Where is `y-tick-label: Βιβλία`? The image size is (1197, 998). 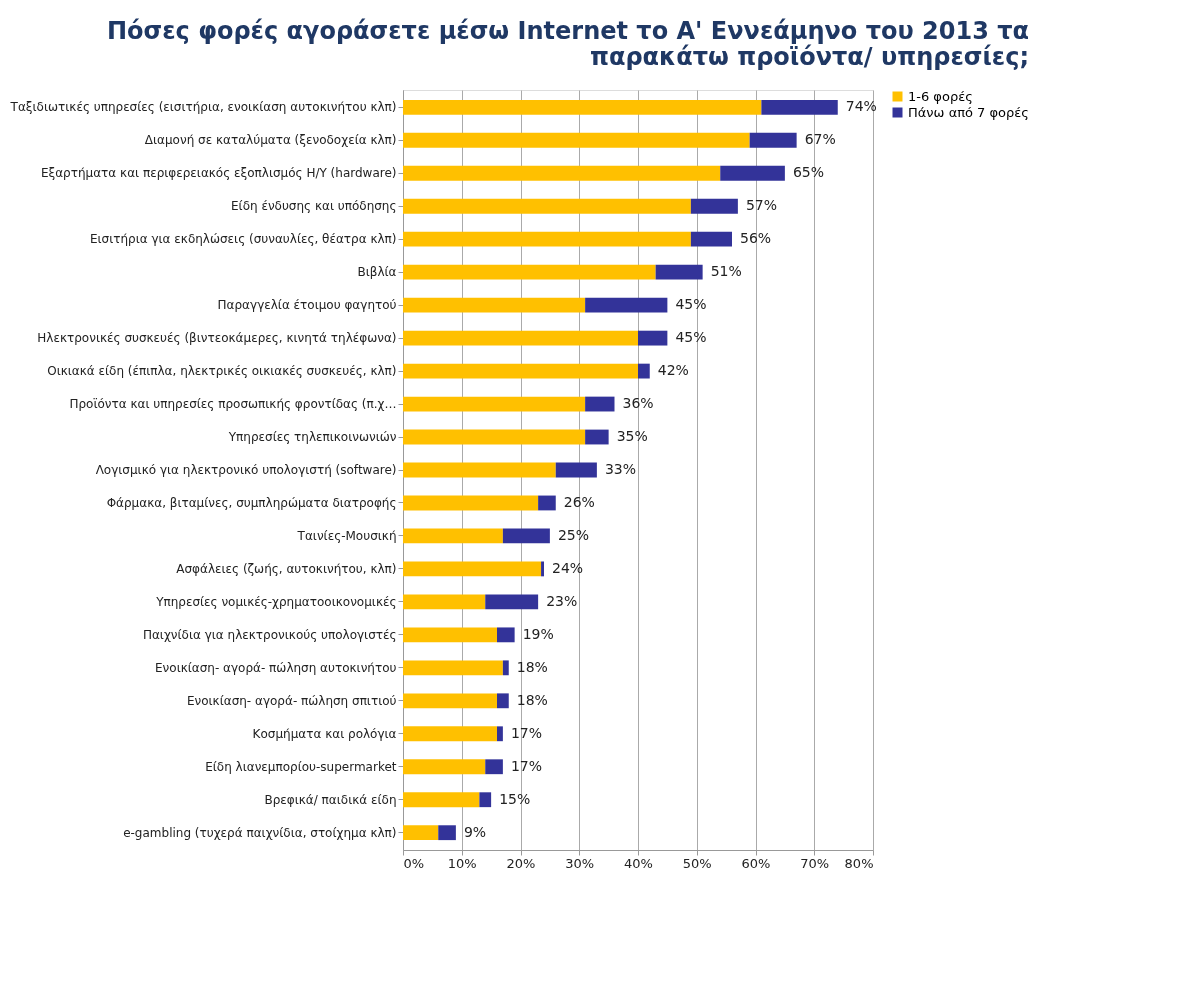 y-tick-label: Βιβλία is located at coordinates (377, 272).